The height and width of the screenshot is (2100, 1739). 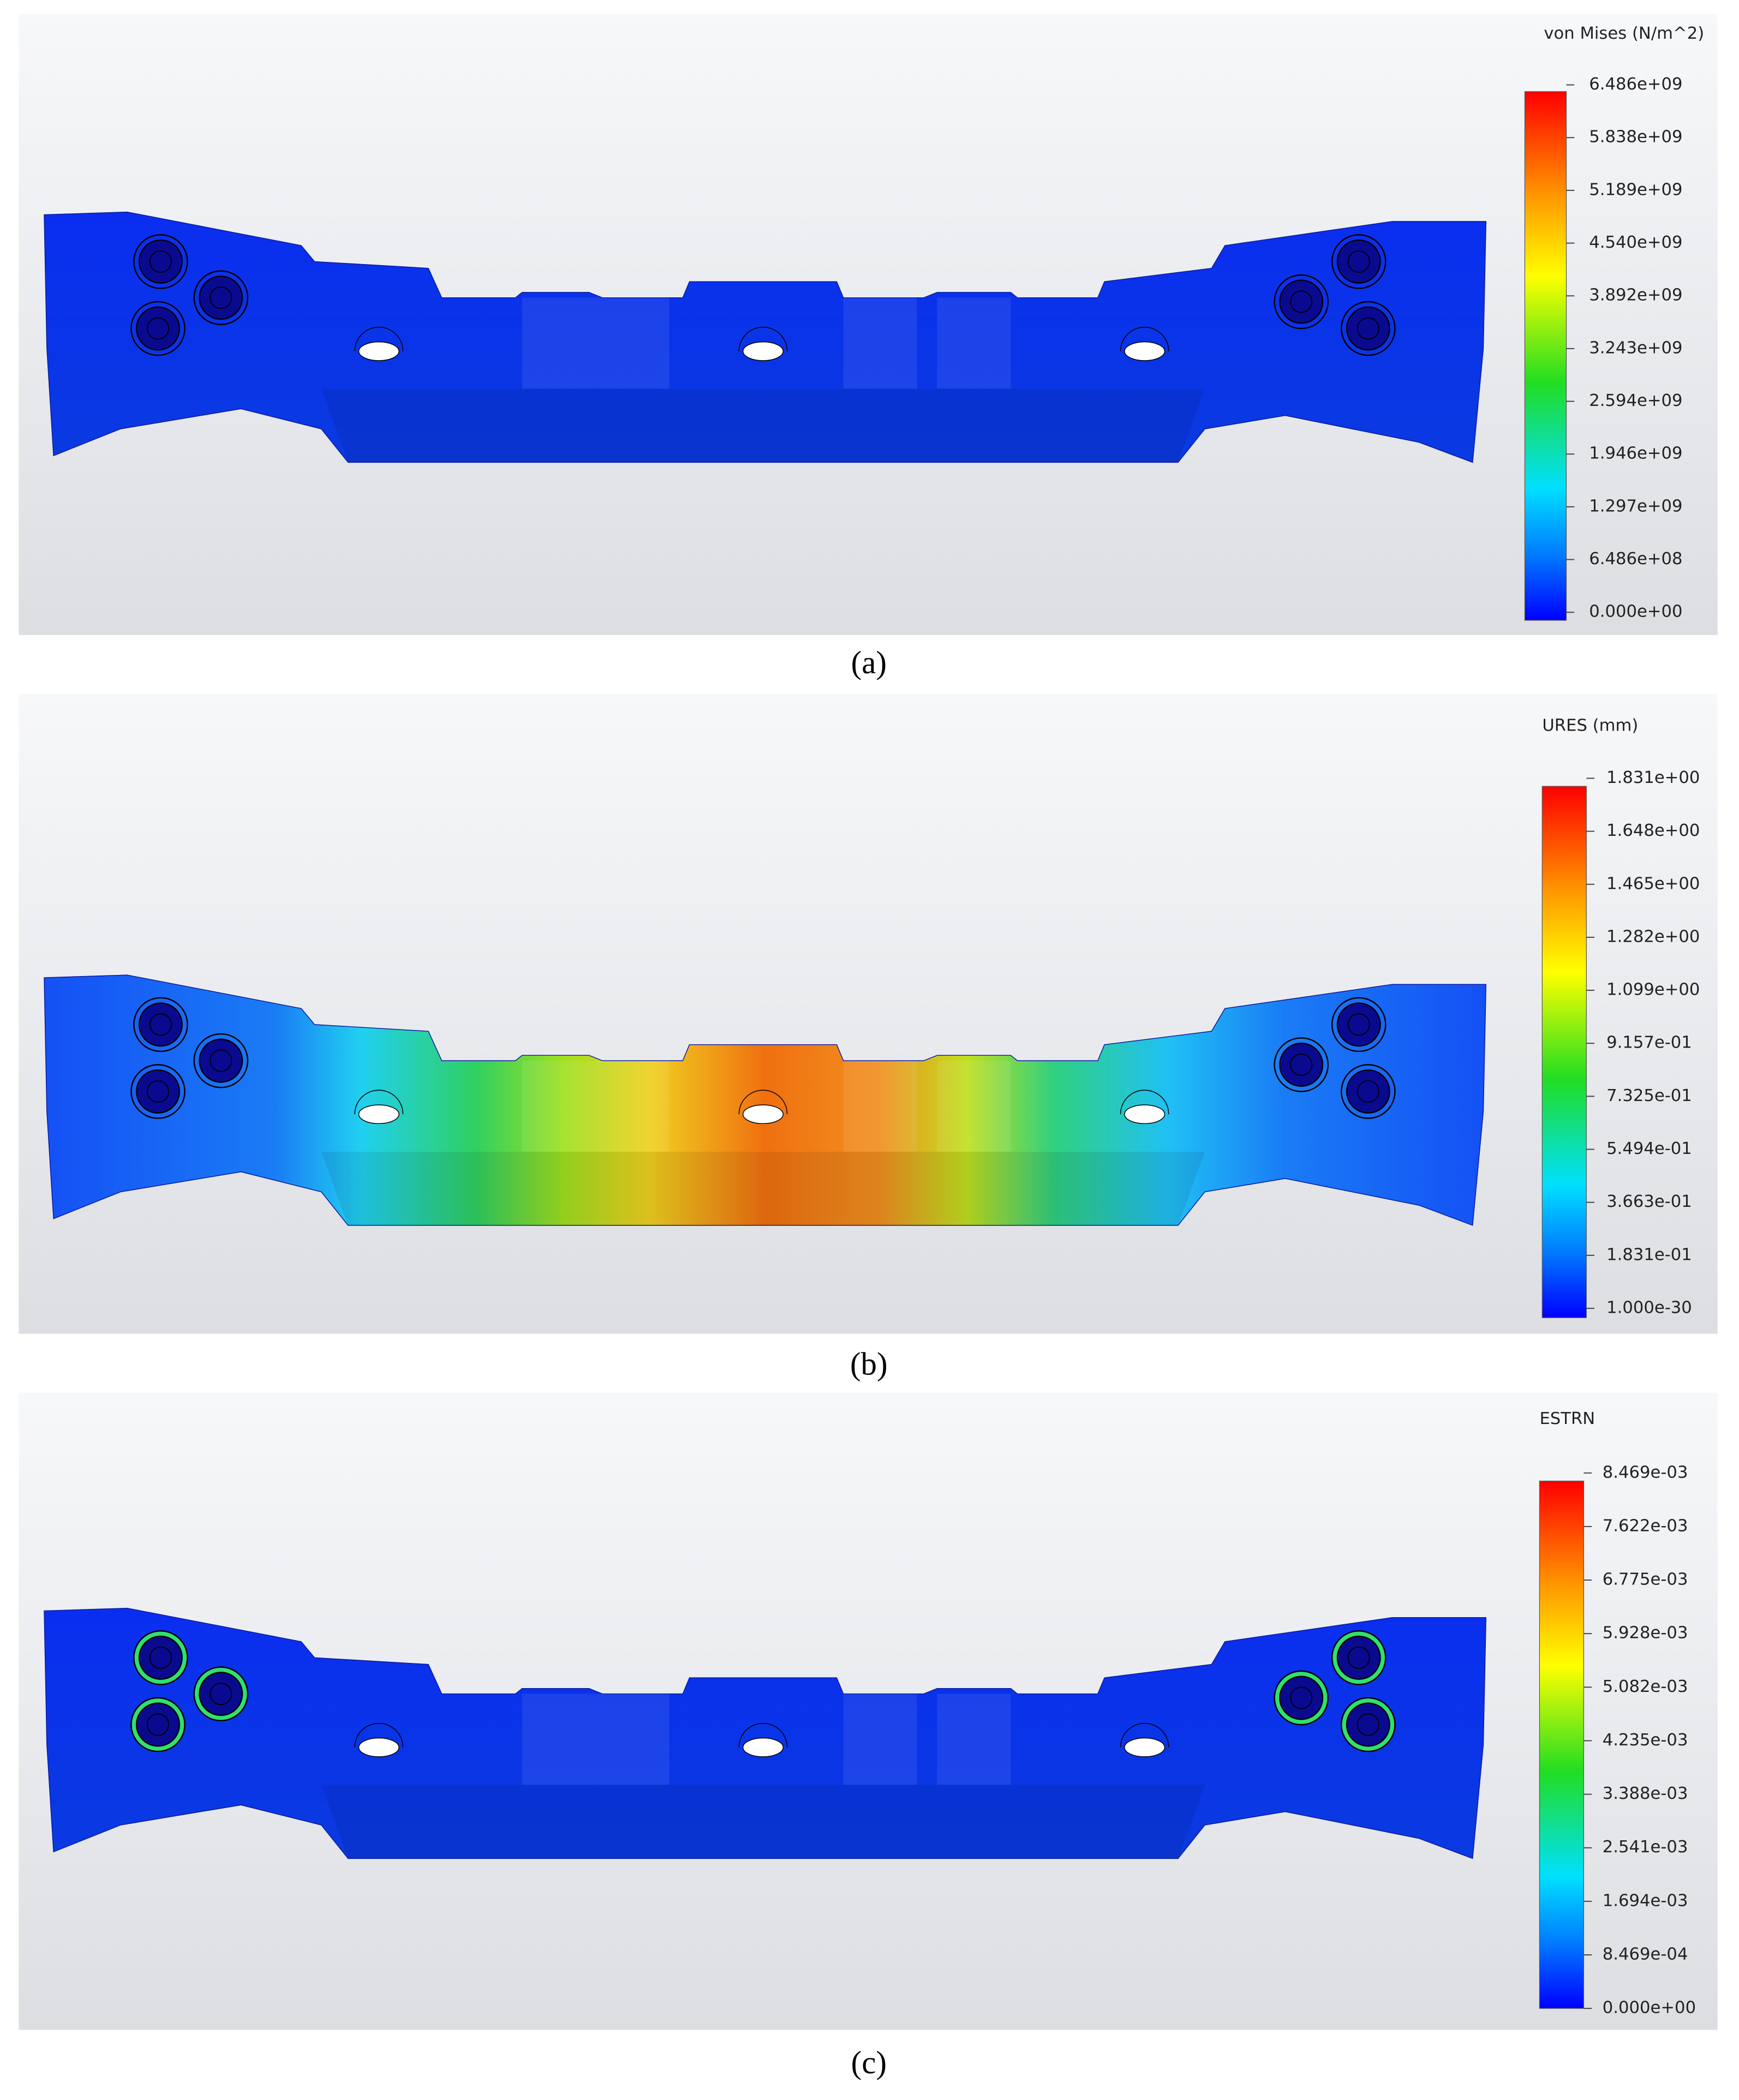 I want to click on legend-label: 1.000e-30, so click(x=1649, y=1308).